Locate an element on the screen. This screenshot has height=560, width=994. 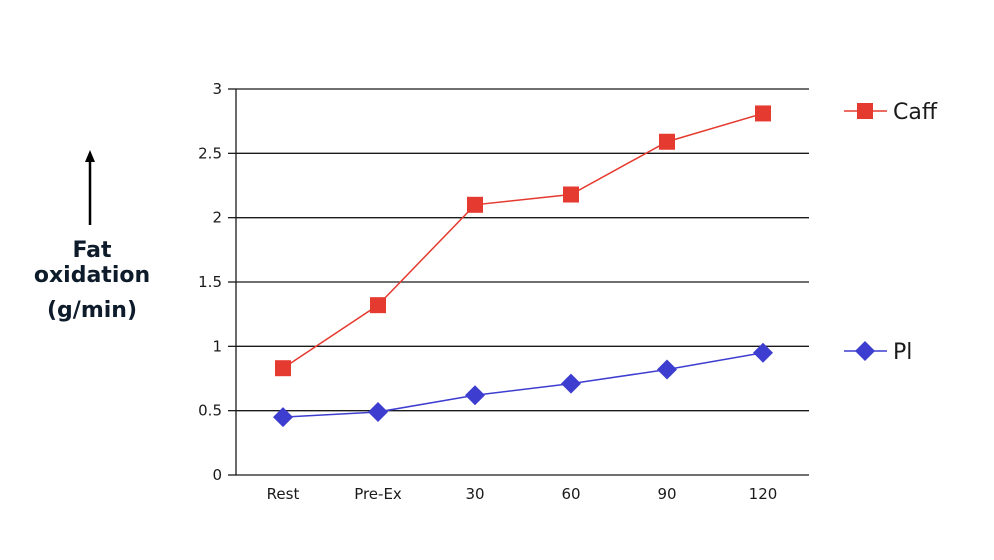
y-tick-label: 1.5 is located at coordinates (210, 282).